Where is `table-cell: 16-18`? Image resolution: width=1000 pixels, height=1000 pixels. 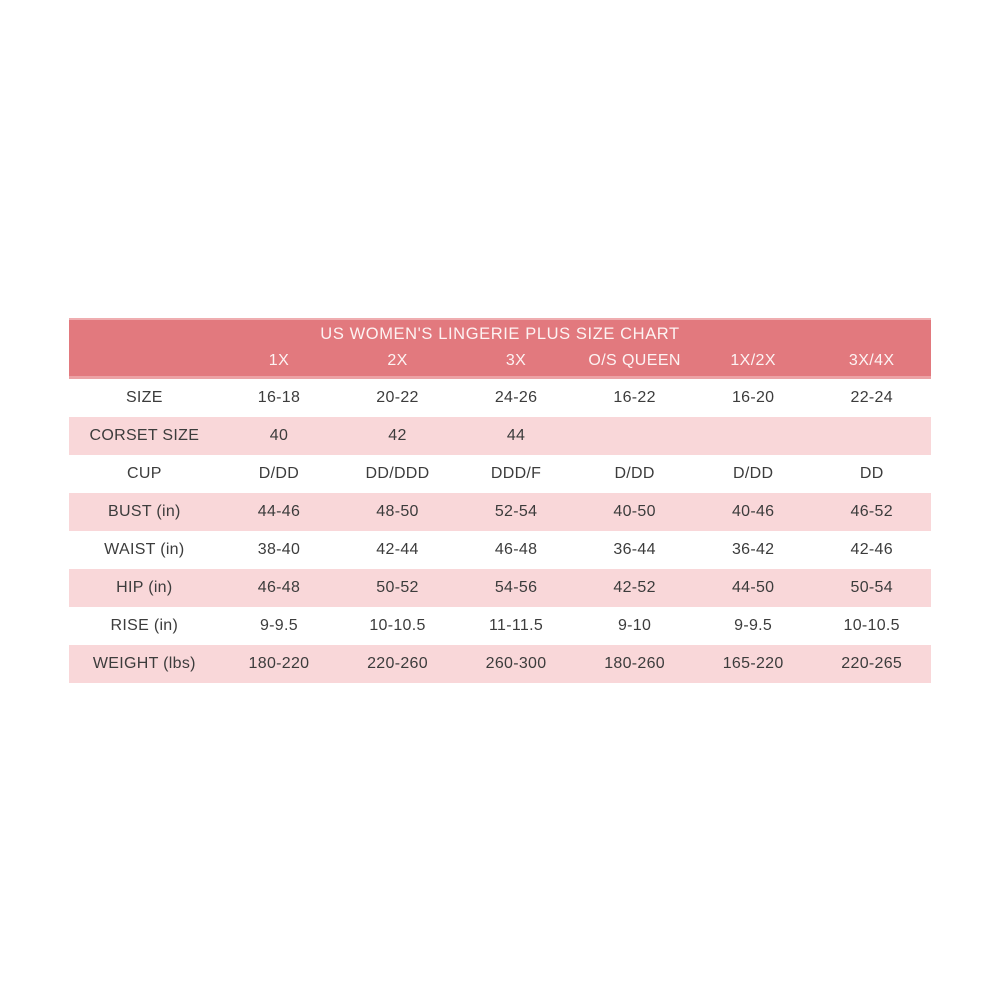
table-cell: 16-18 is located at coordinates (279, 397).